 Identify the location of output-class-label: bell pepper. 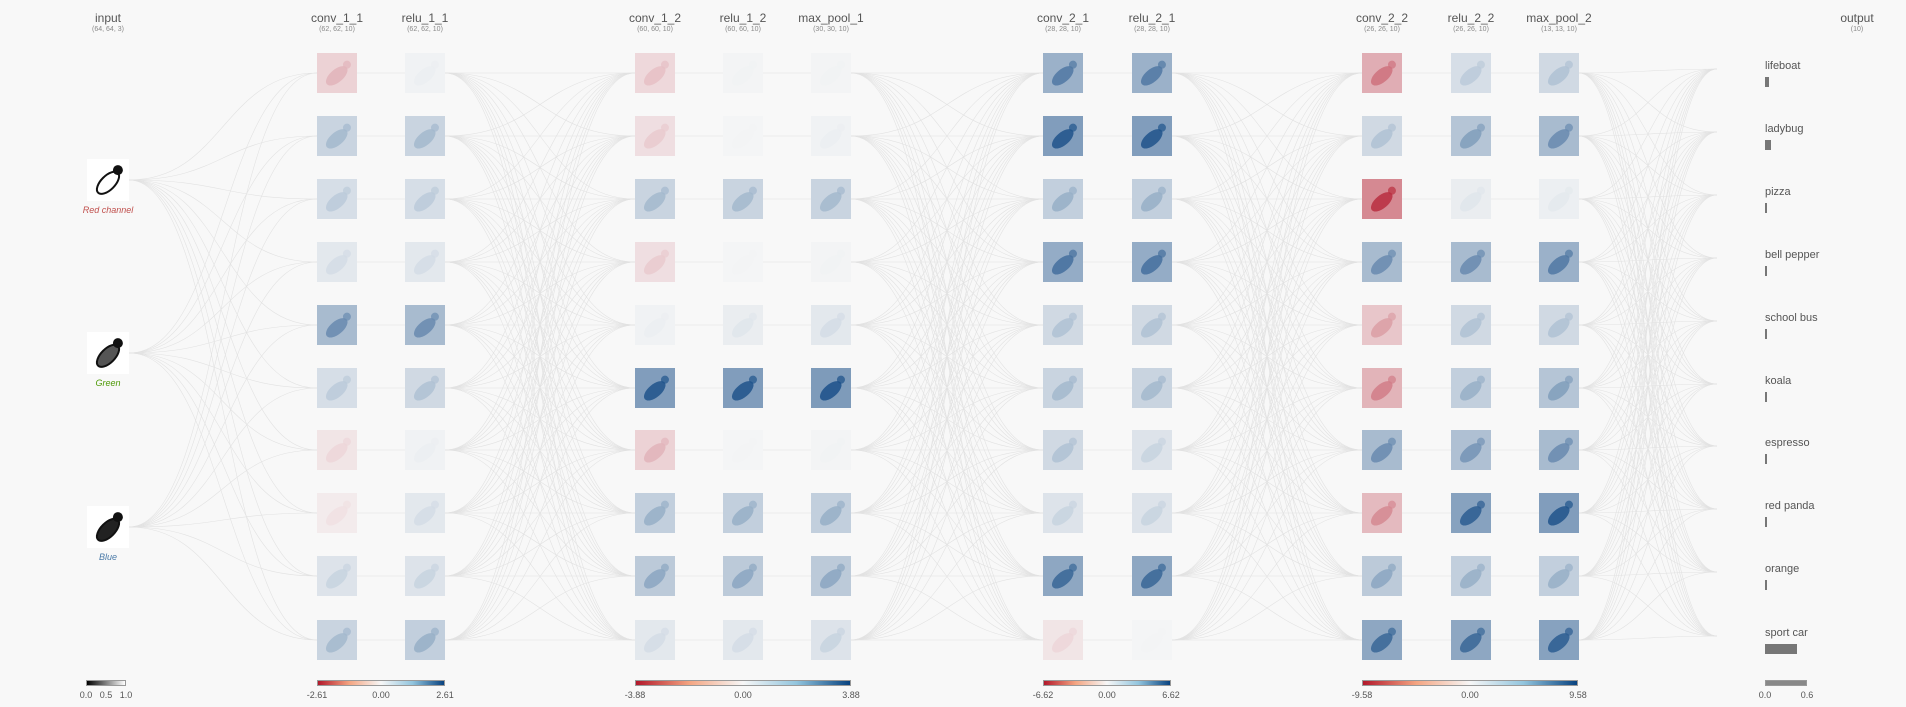
(1792, 255).